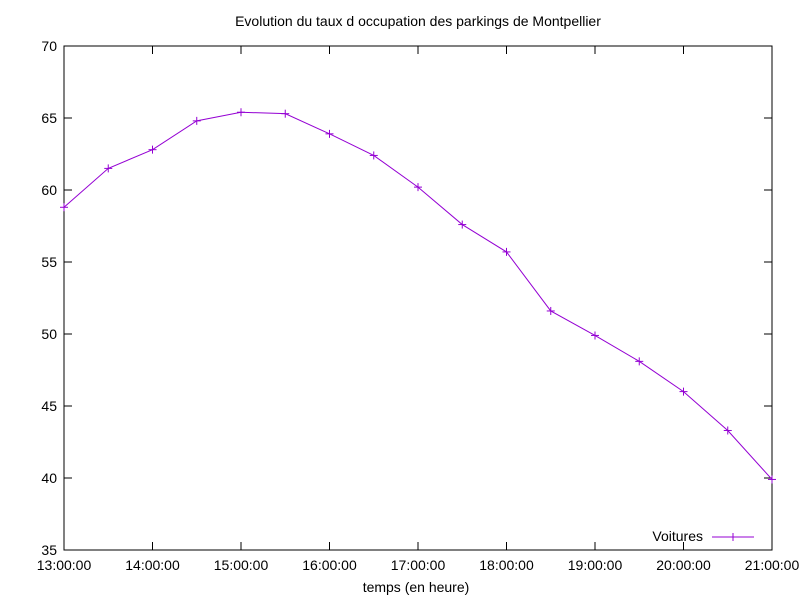  I want to click on y-tick-label: 55, so click(49, 262).